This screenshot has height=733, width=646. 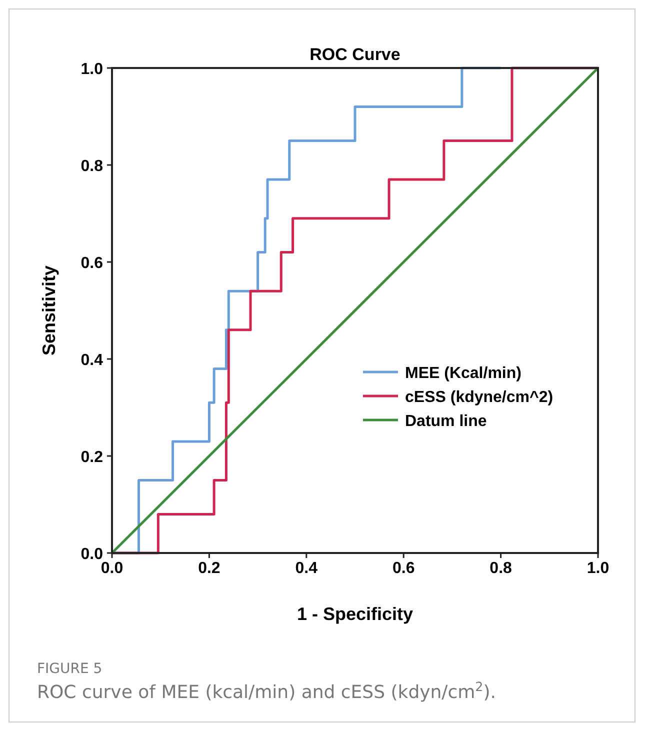 What do you see at coordinates (92, 457) in the screenshot?
I see `y-tick-label: 0.2` at bounding box center [92, 457].